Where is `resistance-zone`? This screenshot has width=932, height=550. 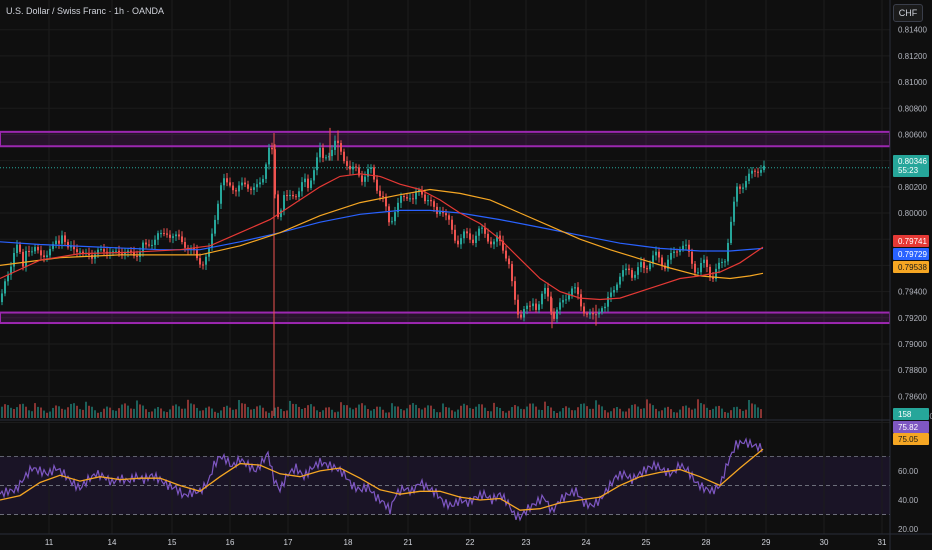
resistance-zone is located at coordinates (445, 139).